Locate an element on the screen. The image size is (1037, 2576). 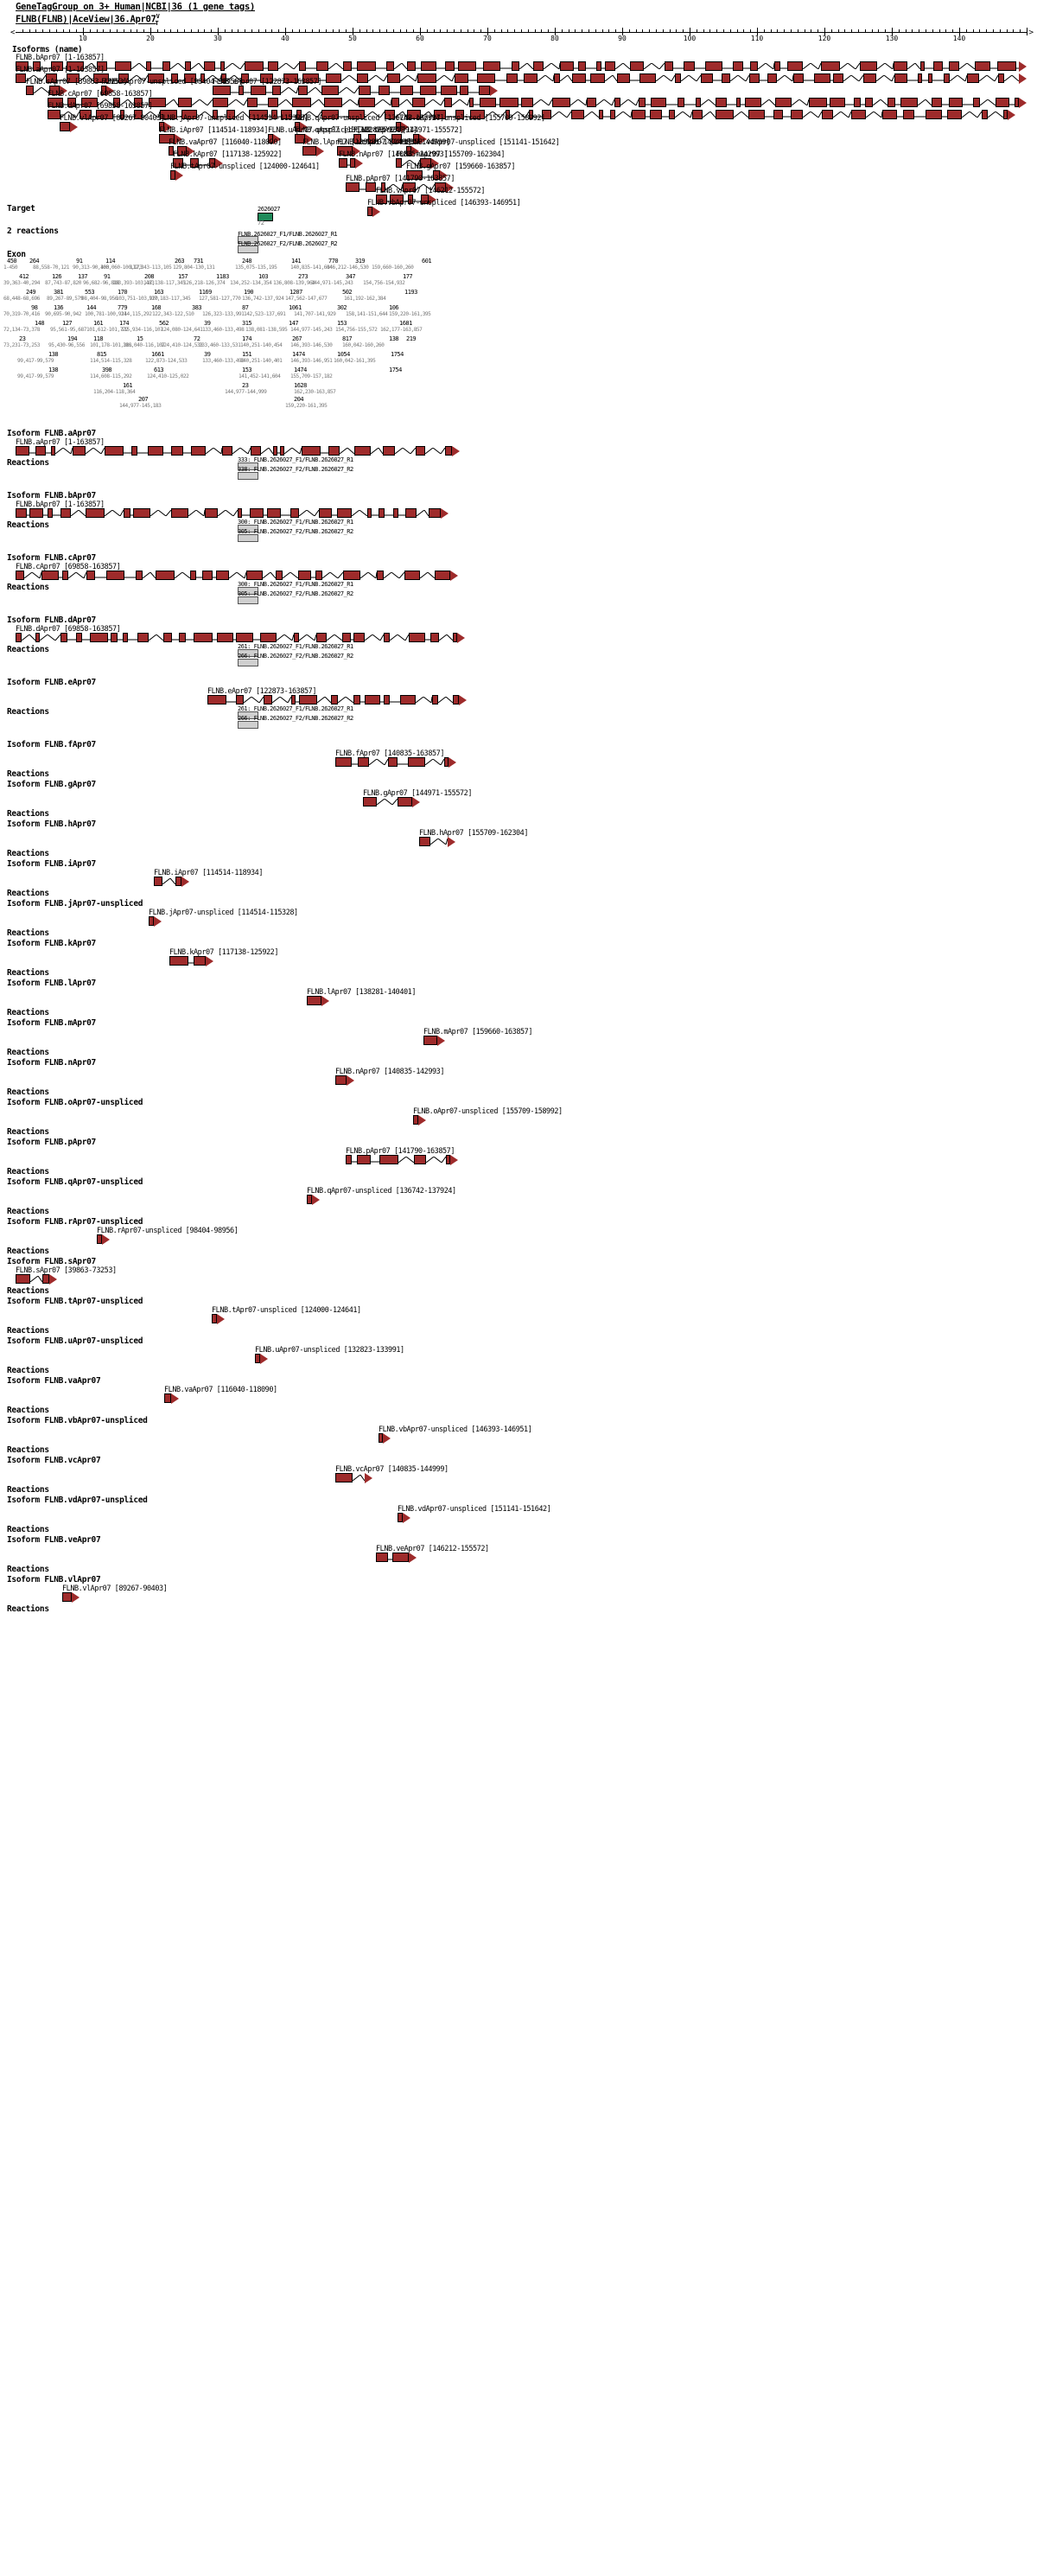
exon-length: 815 is located at coordinates (102, 354).